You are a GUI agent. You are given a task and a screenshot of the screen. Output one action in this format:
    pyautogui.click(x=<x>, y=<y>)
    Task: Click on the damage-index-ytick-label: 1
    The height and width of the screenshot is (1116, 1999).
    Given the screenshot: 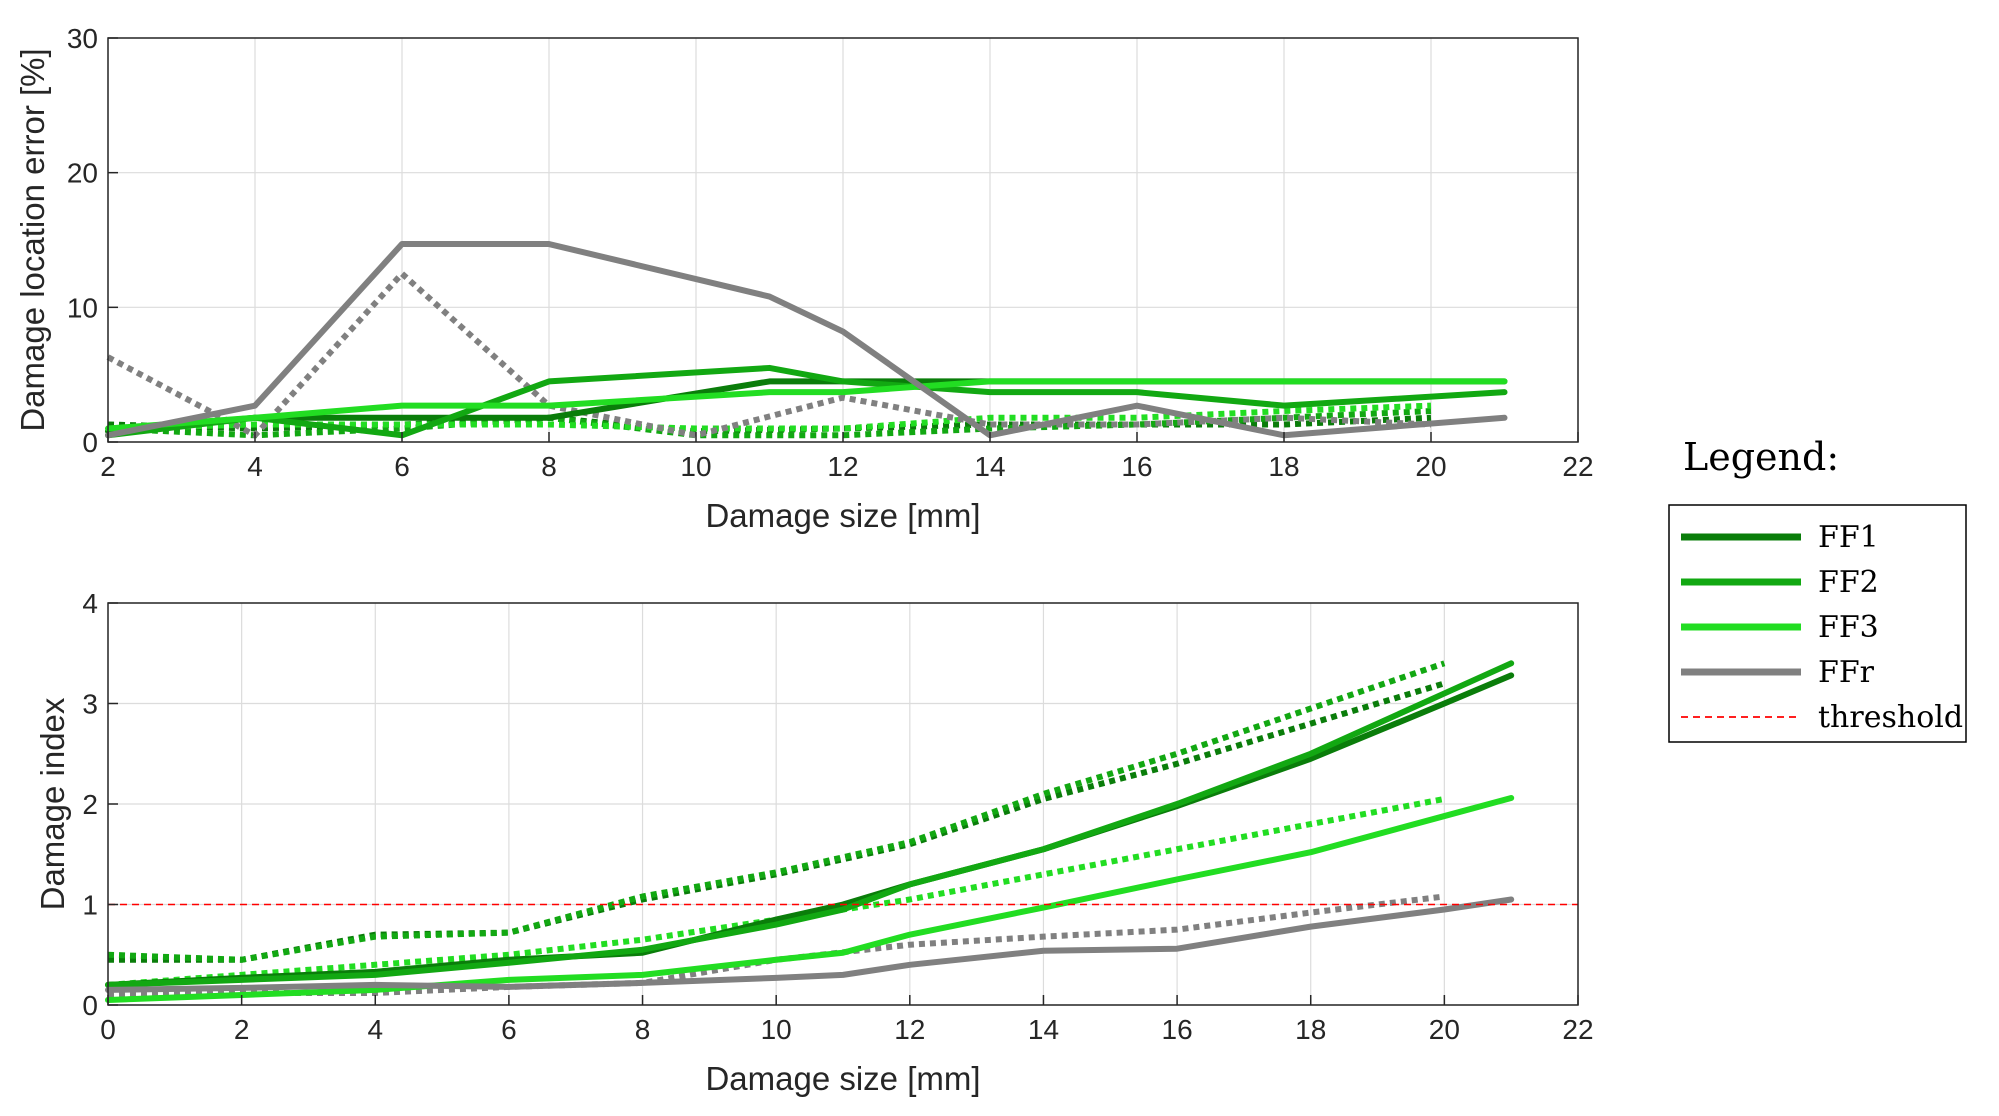 What is the action you would take?
    pyautogui.click(x=90, y=905)
    